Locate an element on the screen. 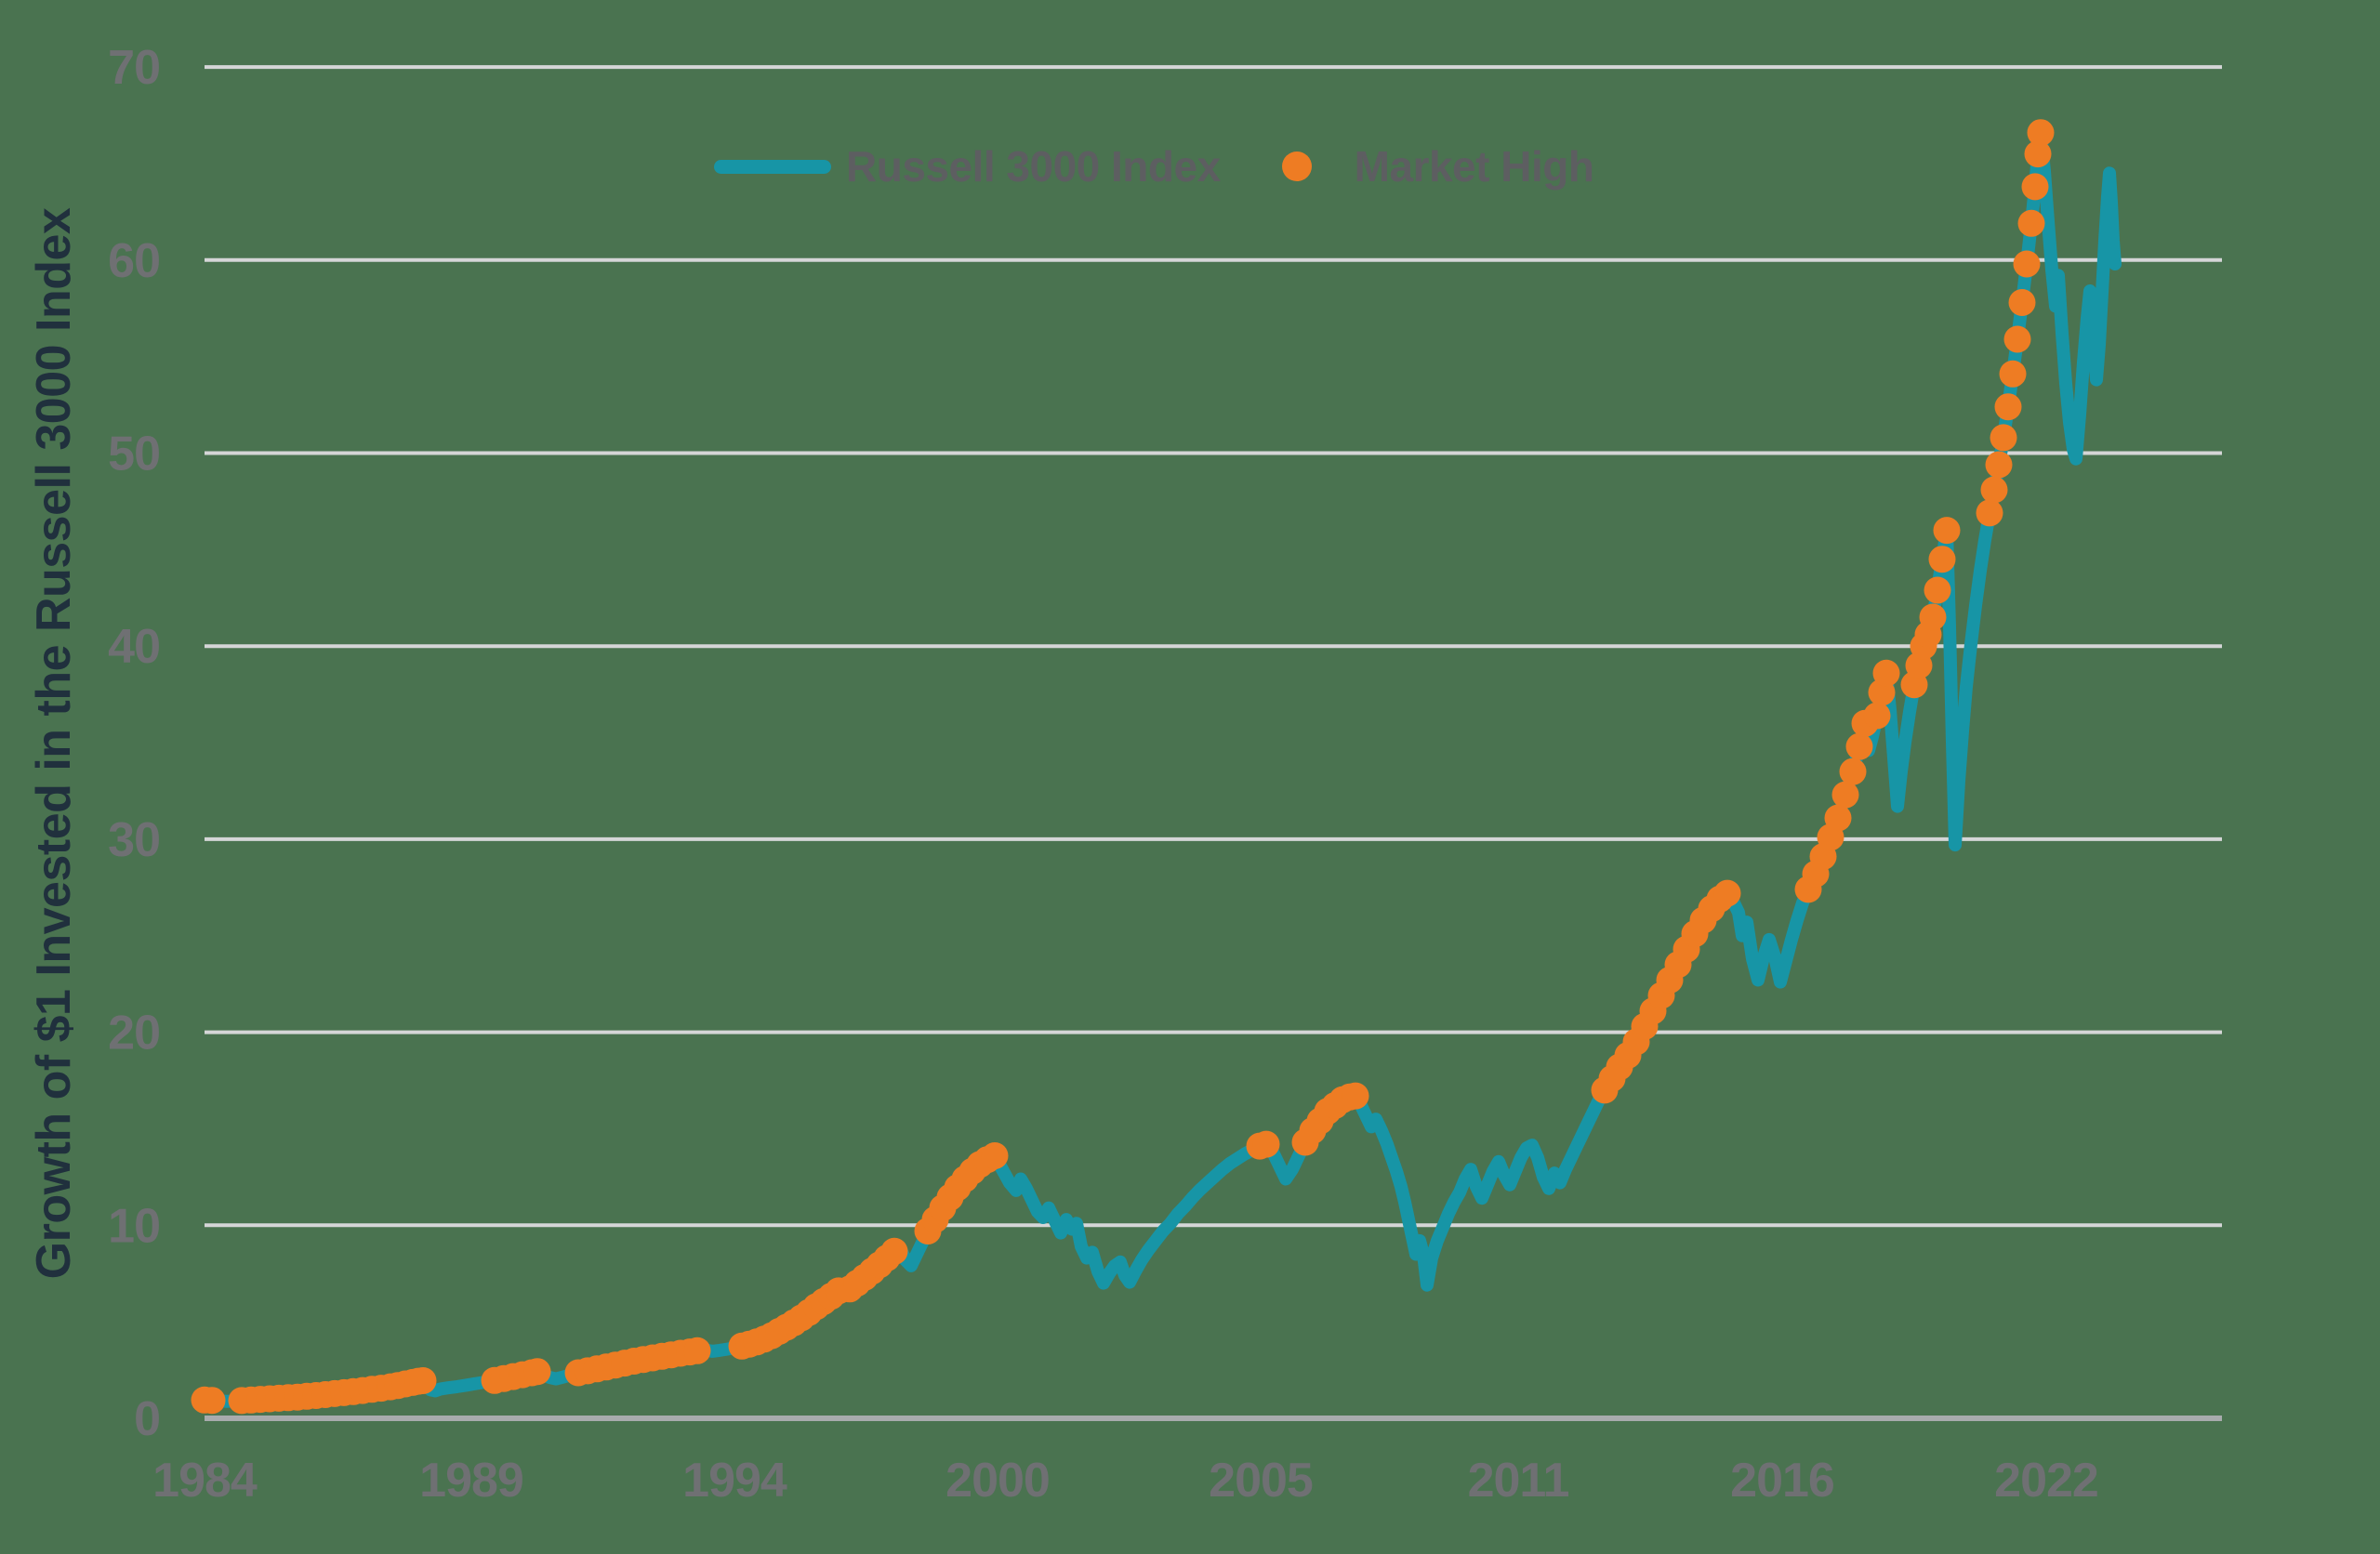 The width and height of the screenshot is (2380, 1554). y-tick-label-40: 40 is located at coordinates (134, 647).